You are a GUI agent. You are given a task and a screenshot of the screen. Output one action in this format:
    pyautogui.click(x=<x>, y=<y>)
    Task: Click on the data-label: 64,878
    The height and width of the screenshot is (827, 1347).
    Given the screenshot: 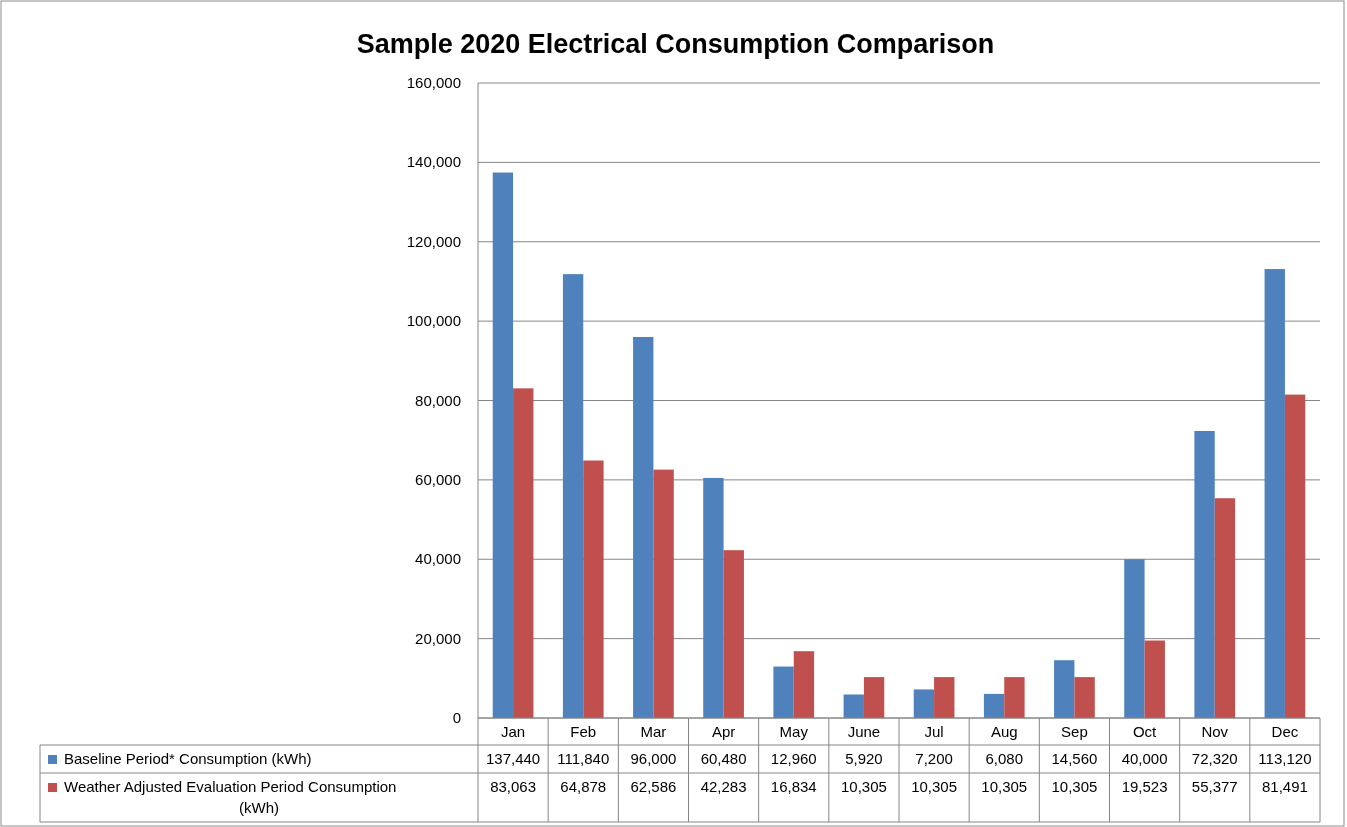 What is the action you would take?
    pyautogui.click(x=583, y=786)
    